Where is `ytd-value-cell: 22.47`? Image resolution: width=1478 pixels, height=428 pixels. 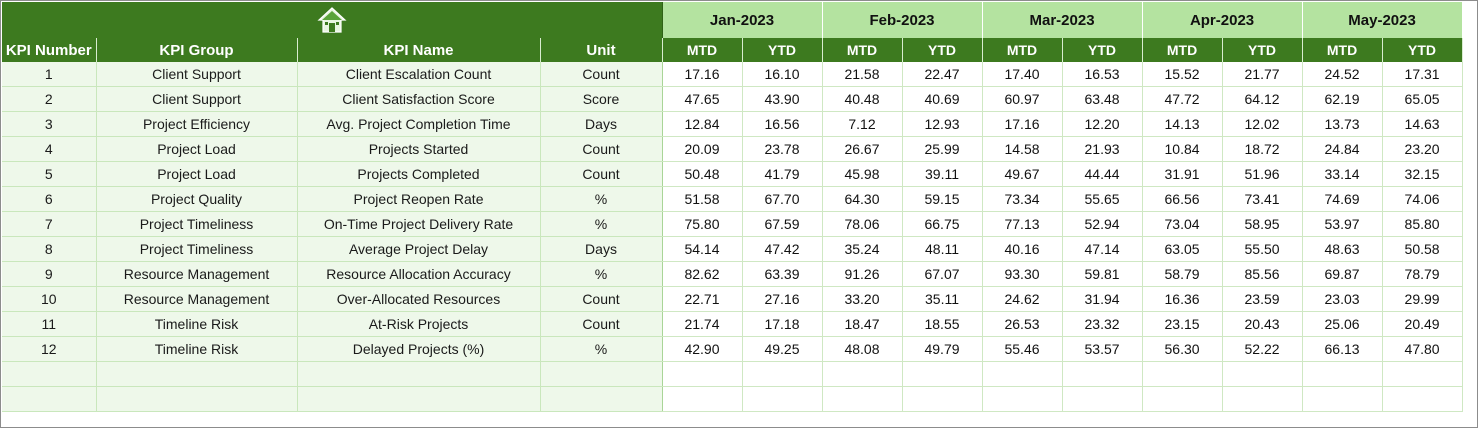
ytd-value-cell: 22.47 is located at coordinates (942, 74).